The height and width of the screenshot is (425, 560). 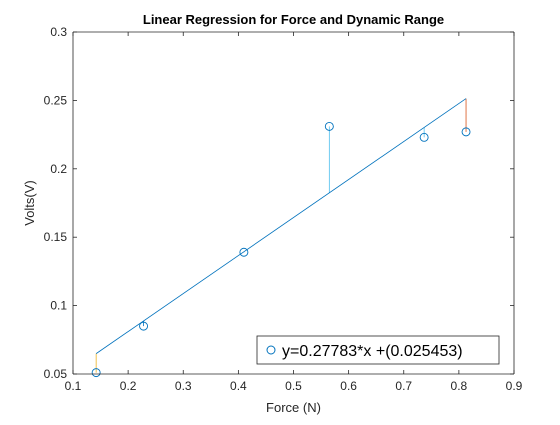 I want to click on legend: y=0.27783*x +(0.025453), so click(x=378, y=350).